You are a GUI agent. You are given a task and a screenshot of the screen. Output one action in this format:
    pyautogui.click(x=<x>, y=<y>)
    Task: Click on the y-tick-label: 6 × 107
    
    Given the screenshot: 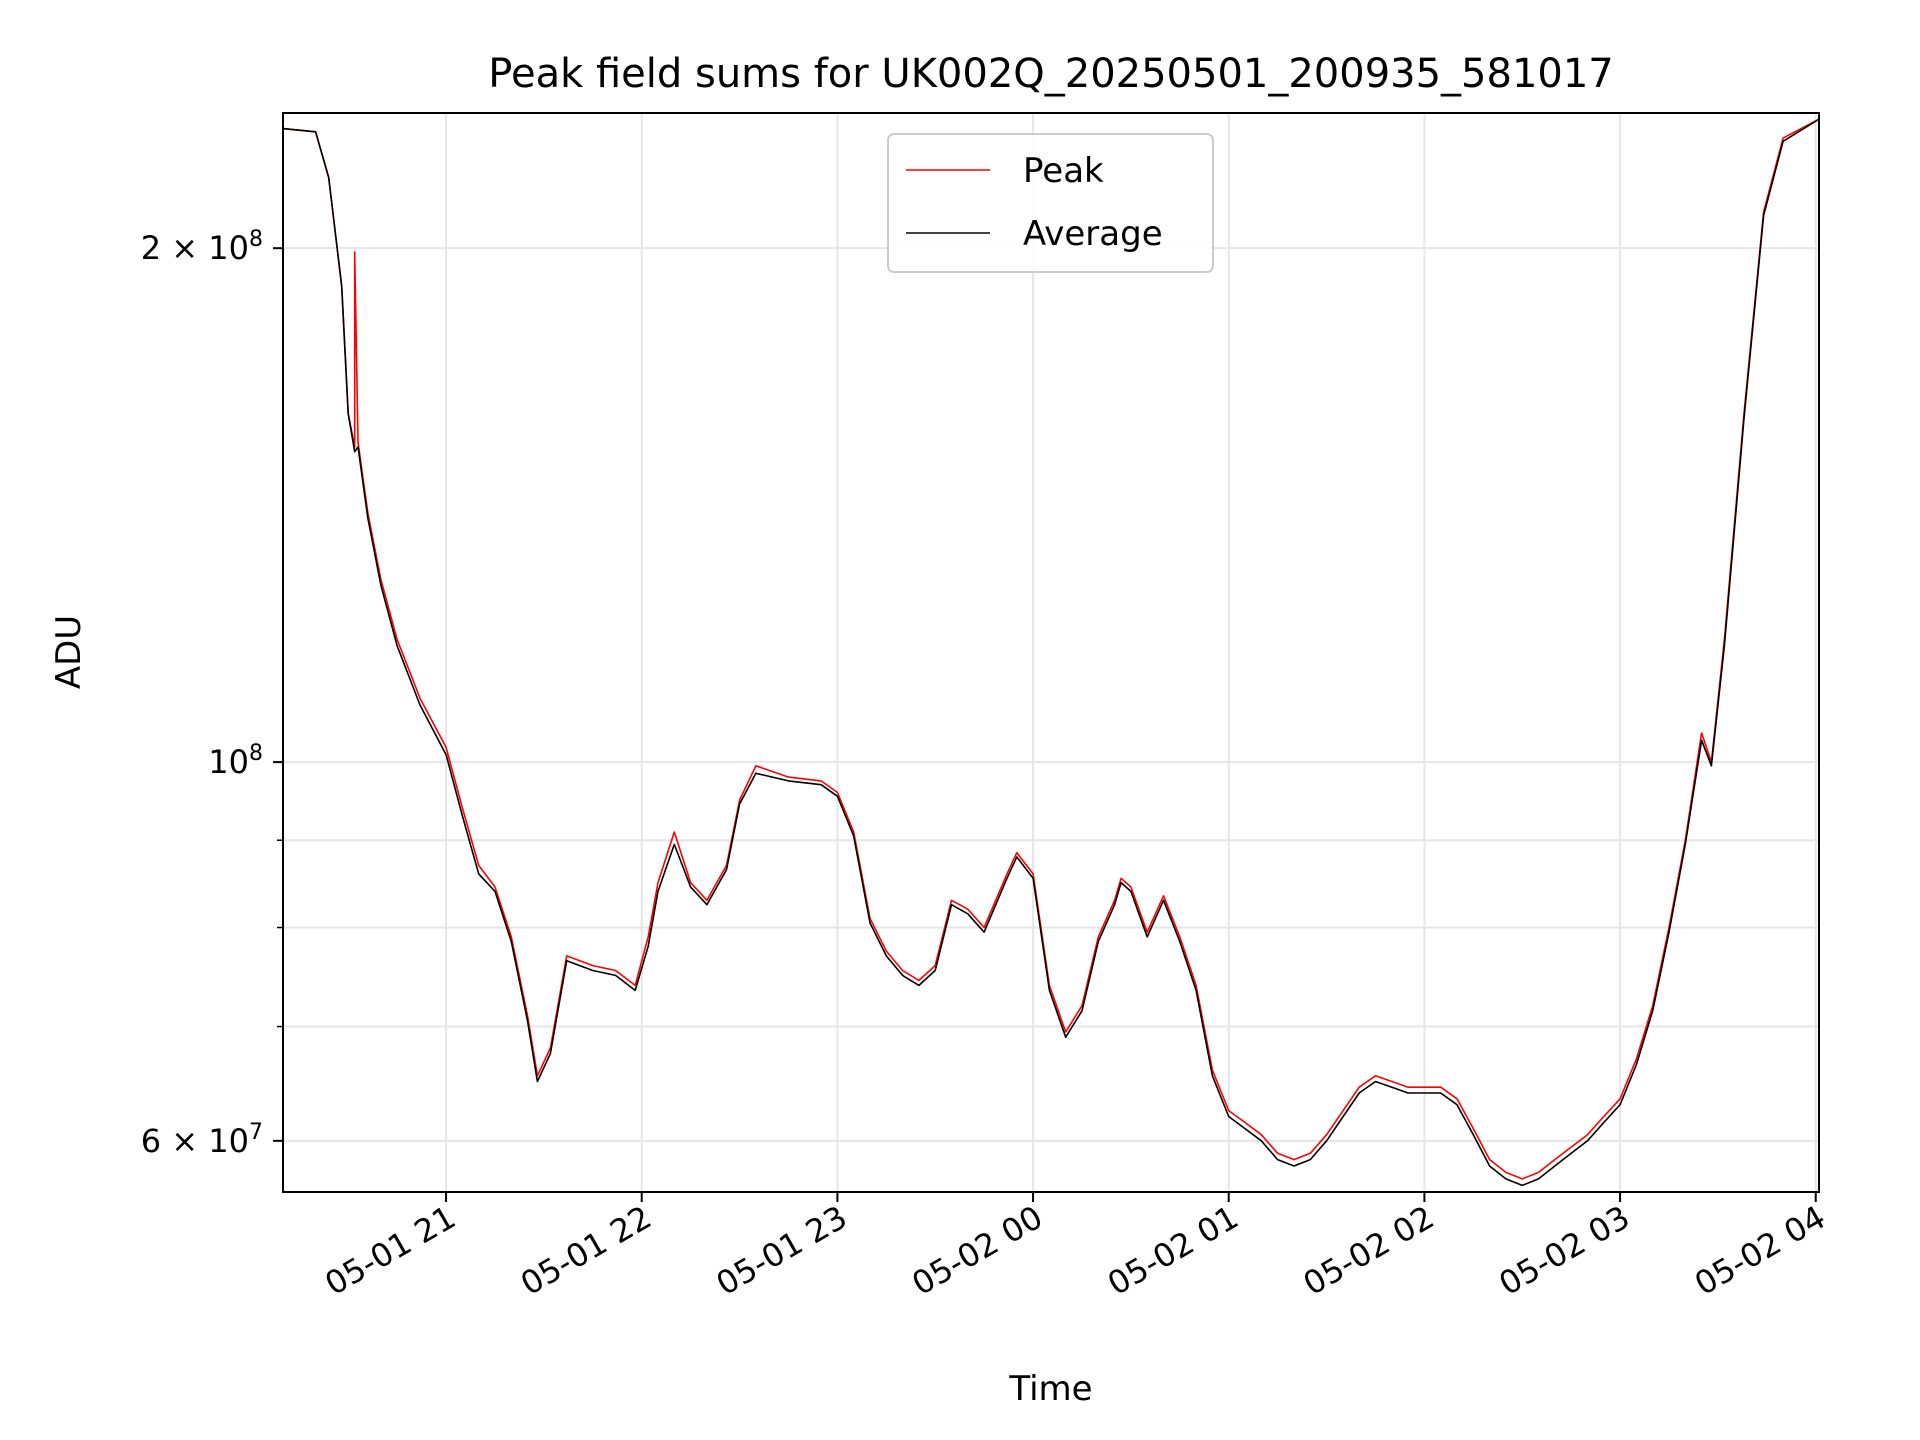 What is the action you would take?
    pyautogui.click(x=202, y=1140)
    